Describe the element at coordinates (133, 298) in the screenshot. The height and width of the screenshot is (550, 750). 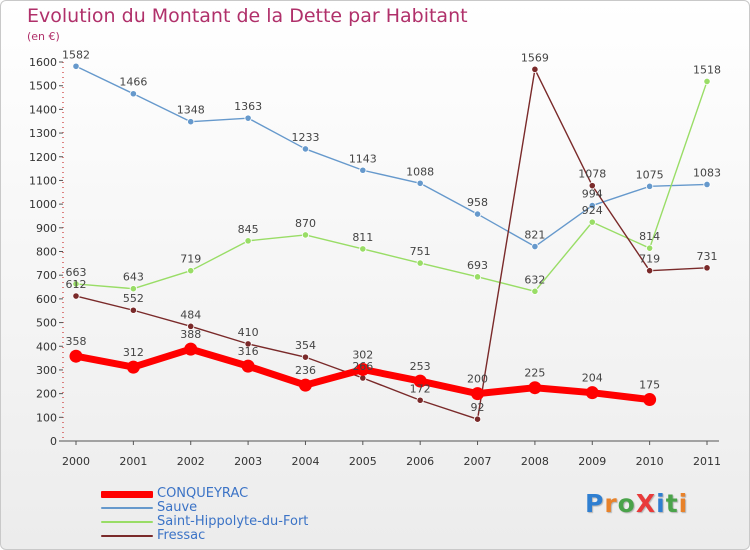
I see `data-label: 552` at that location.